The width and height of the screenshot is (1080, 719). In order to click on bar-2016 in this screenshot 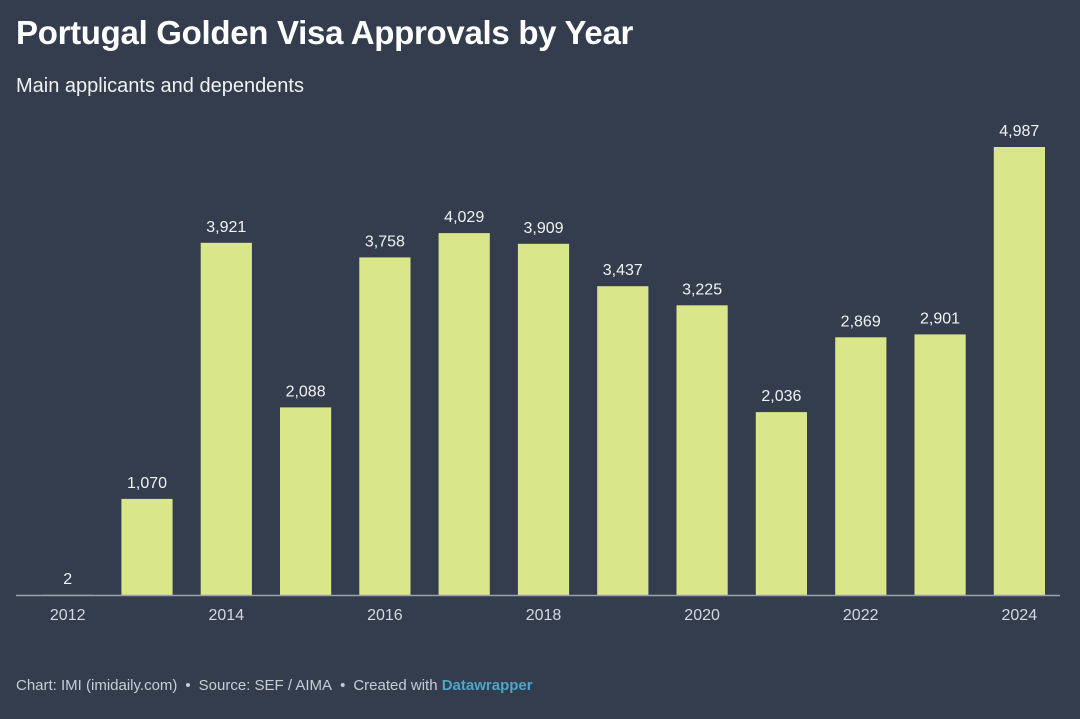, I will do `click(385, 426)`.